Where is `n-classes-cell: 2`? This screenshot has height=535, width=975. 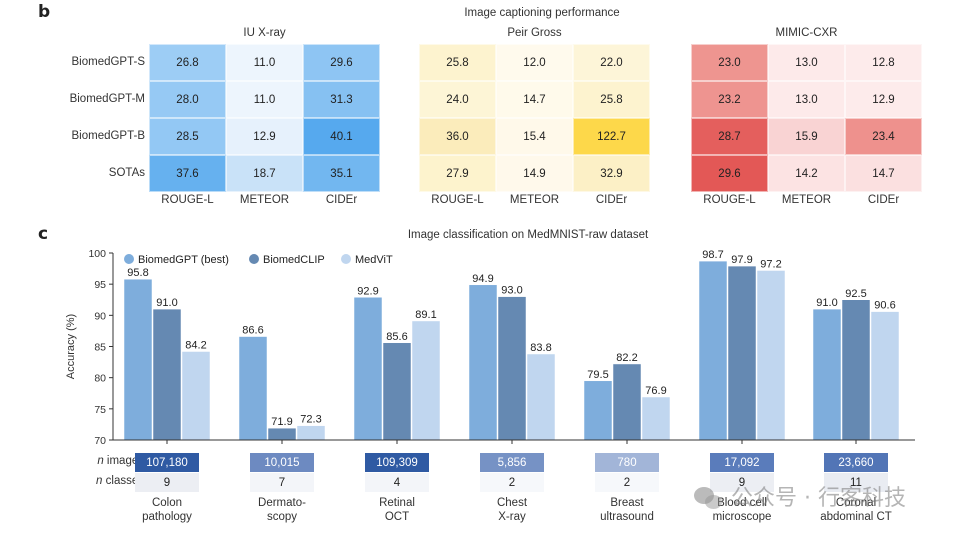 n-classes-cell: 2 is located at coordinates (627, 482).